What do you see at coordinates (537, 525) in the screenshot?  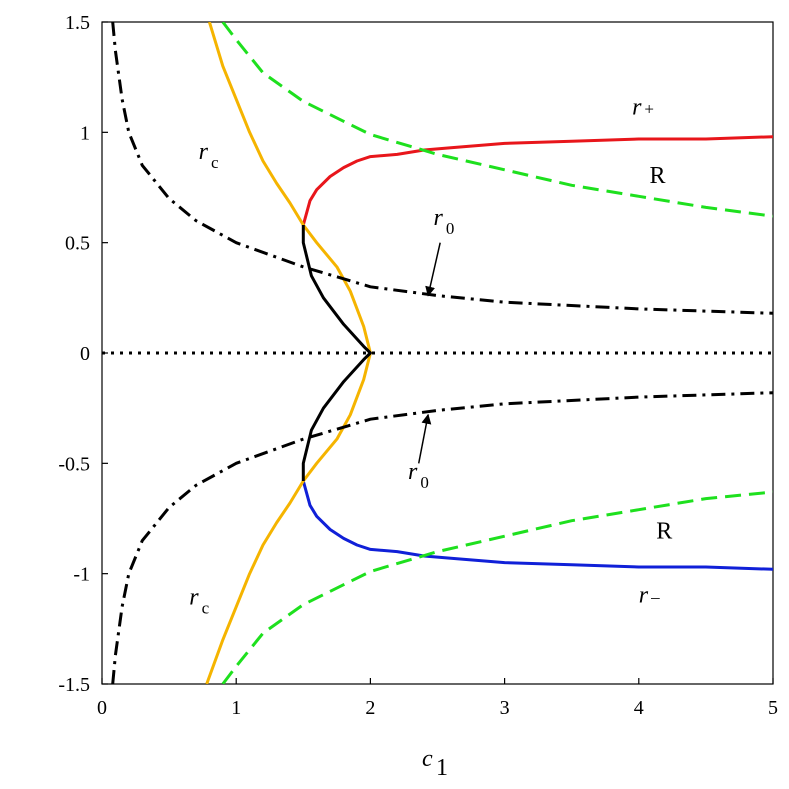 I see `series-r-minus` at bounding box center [537, 525].